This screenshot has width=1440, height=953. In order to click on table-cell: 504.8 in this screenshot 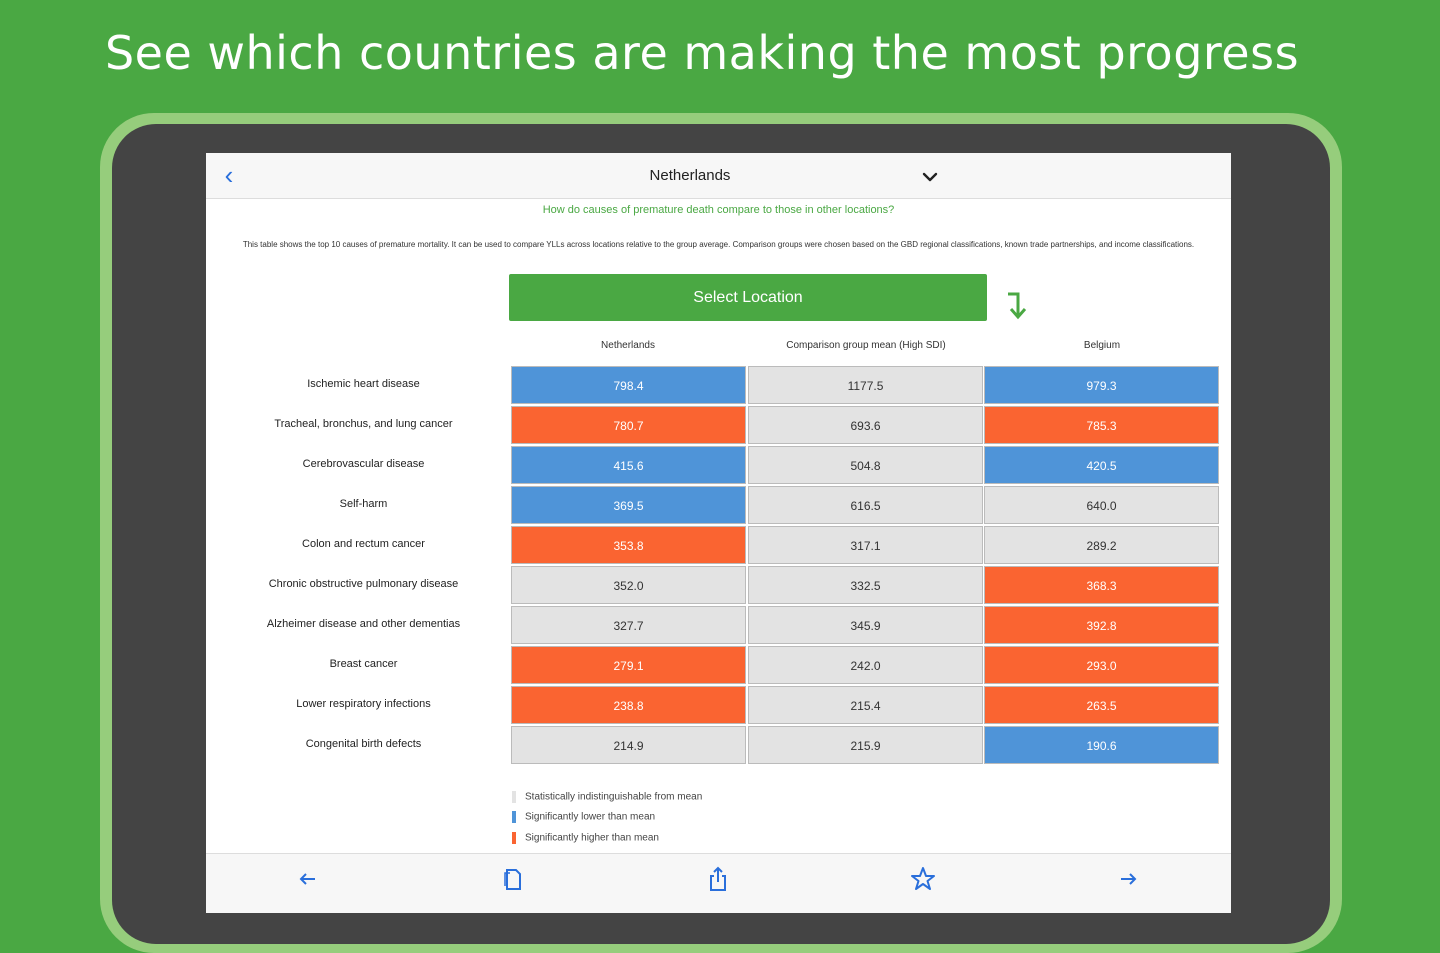, I will do `click(865, 465)`.